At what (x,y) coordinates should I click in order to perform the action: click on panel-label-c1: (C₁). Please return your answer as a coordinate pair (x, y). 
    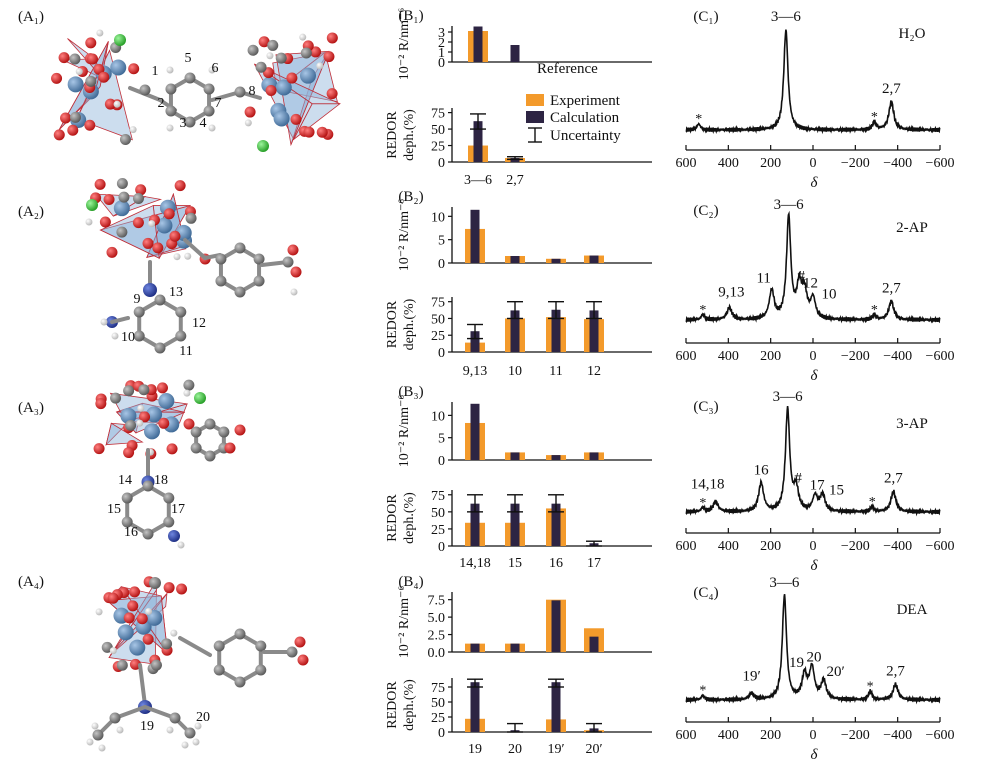
    Looking at the image, I should click on (705, 17).